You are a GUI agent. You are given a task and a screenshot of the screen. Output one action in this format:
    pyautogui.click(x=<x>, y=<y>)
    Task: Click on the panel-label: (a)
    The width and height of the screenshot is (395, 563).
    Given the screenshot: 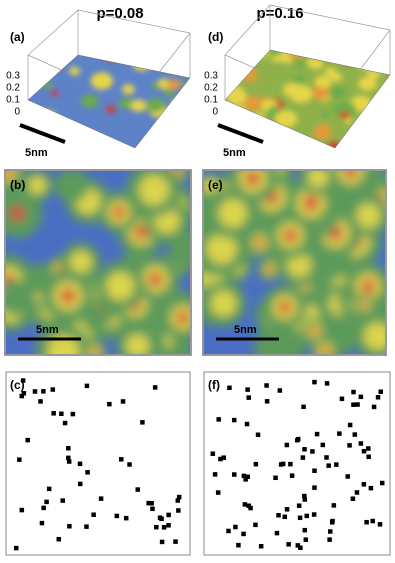 What is the action you would take?
    pyautogui.click(x=17, y=37)
    